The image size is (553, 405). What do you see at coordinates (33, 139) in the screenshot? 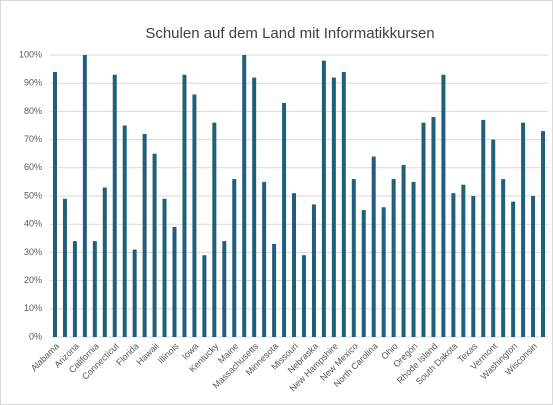
I see `y-tick-label: 70%` at bounding box center [33, 139].